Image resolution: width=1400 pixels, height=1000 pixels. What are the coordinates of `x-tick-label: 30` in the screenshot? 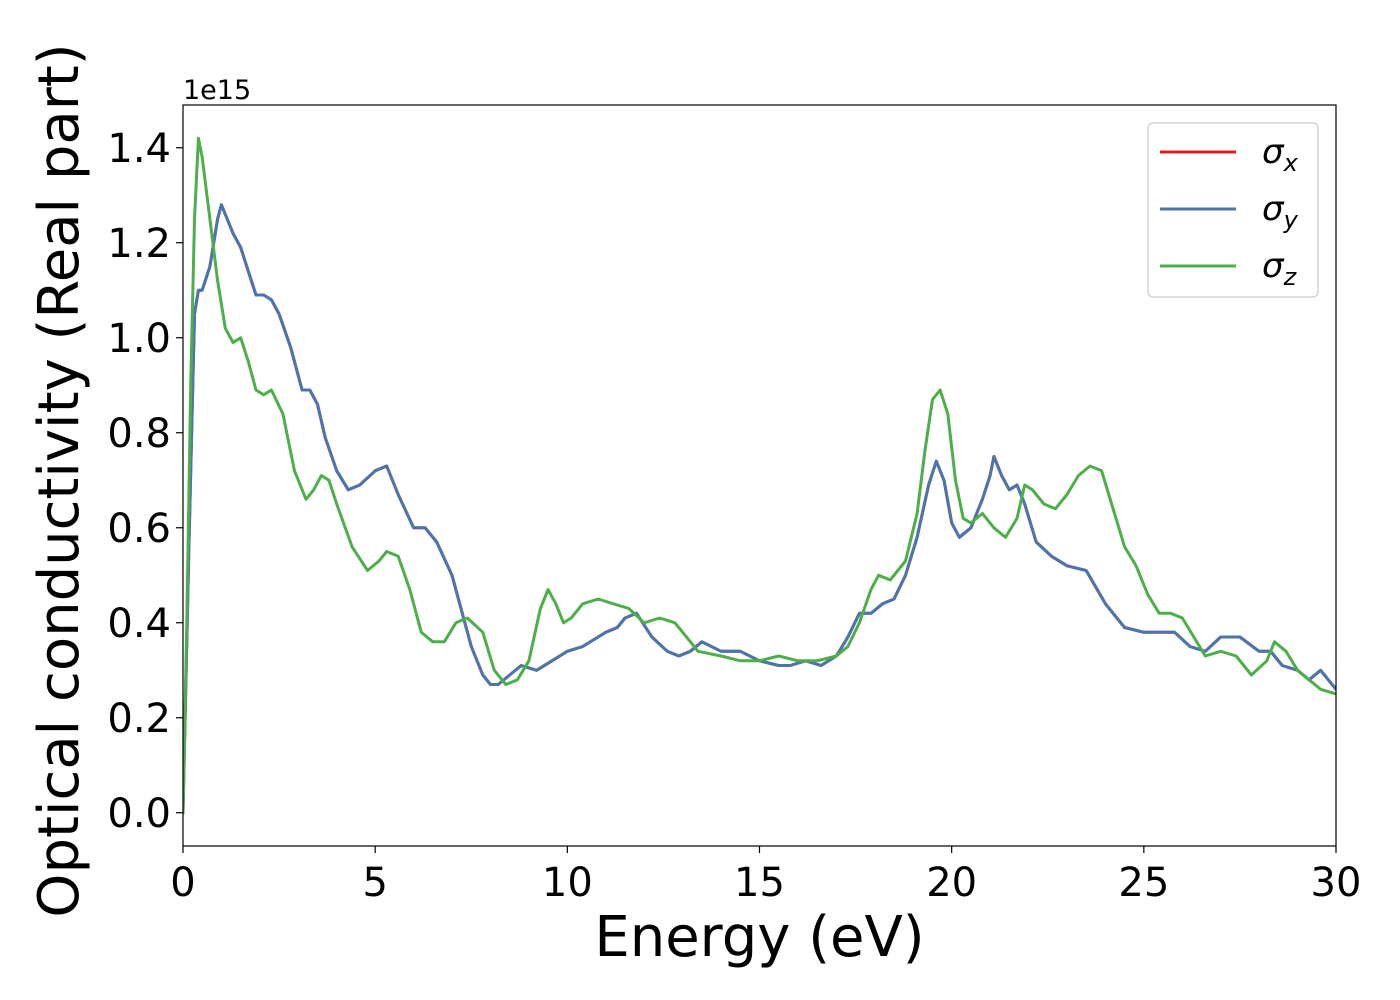 It's located at (1336, 883).